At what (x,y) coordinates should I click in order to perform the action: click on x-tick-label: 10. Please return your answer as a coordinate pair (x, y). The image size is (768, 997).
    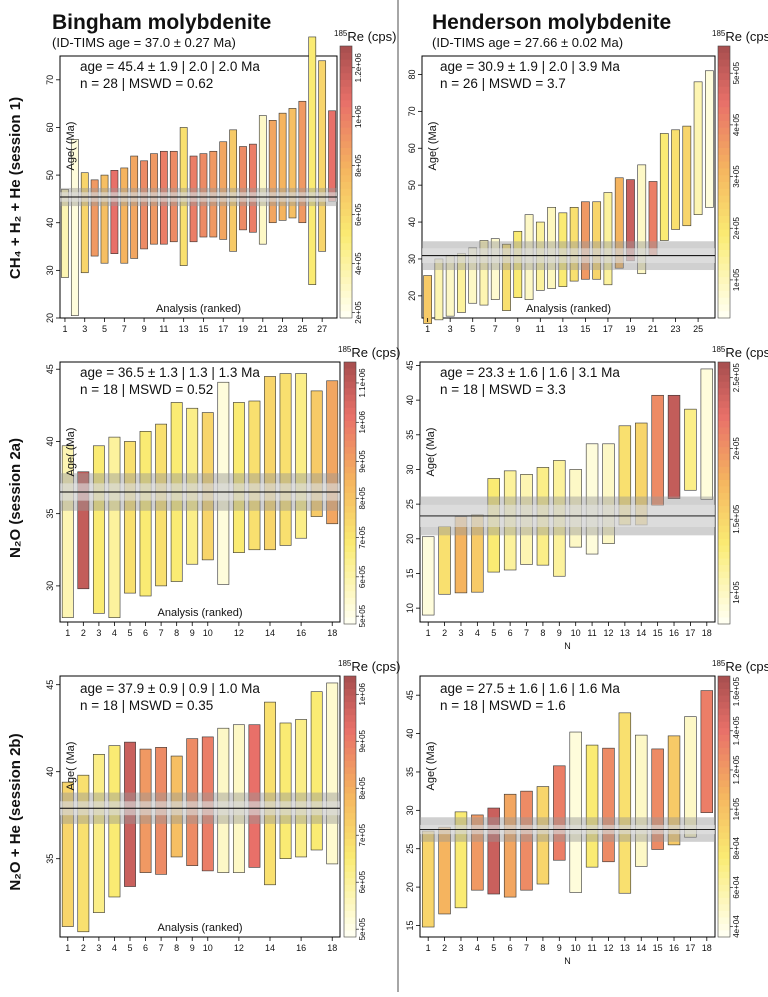
    Looking at the image, I should click on (576, 948).